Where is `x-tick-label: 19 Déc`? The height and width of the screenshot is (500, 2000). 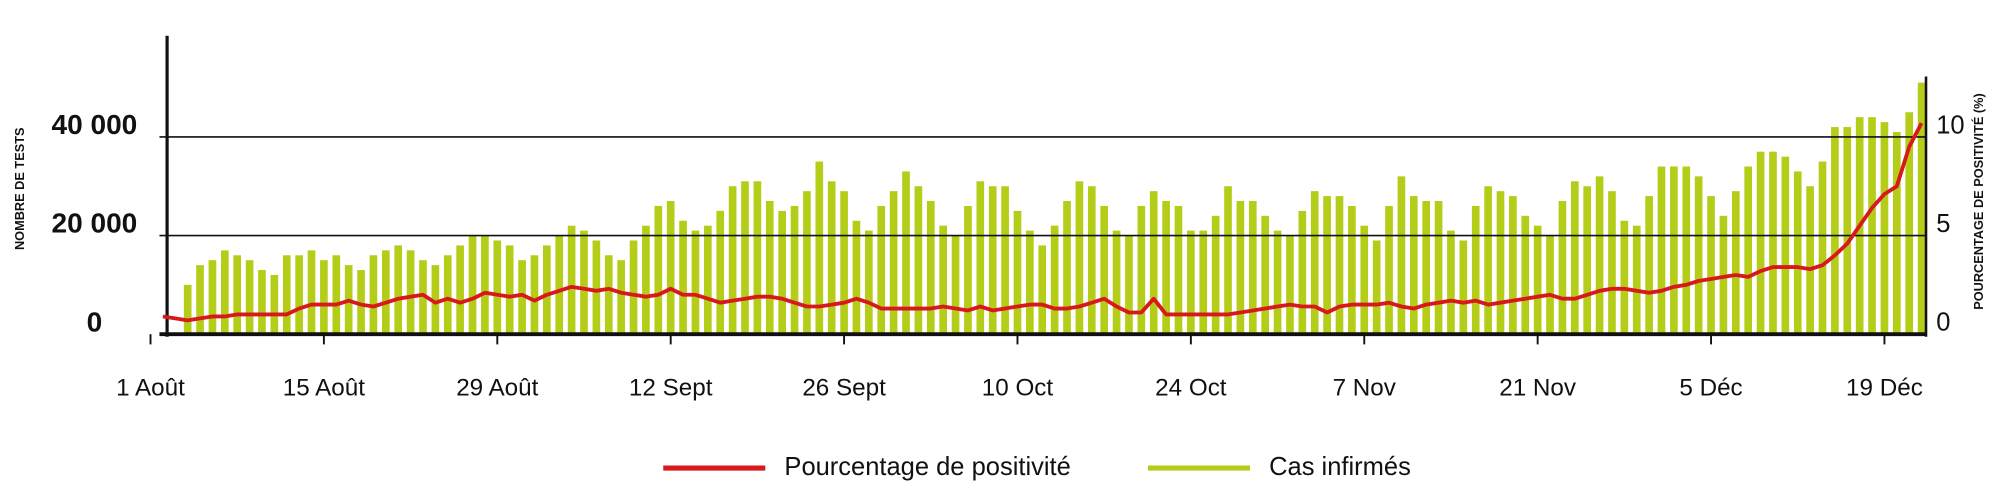
x-tick-label: 19 Déc is located at coordinates (1884, 387).